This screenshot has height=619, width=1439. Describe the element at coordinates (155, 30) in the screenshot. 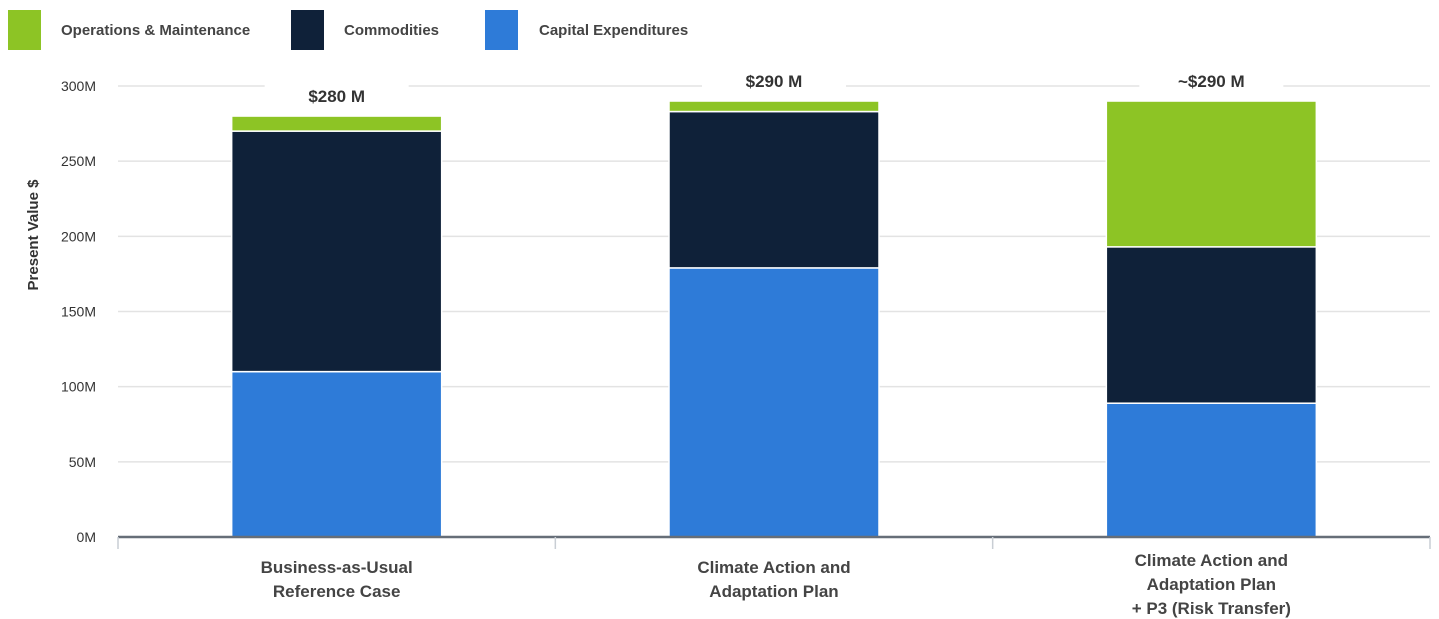

I see `legend-label: Operations & Maintenance` at that location.